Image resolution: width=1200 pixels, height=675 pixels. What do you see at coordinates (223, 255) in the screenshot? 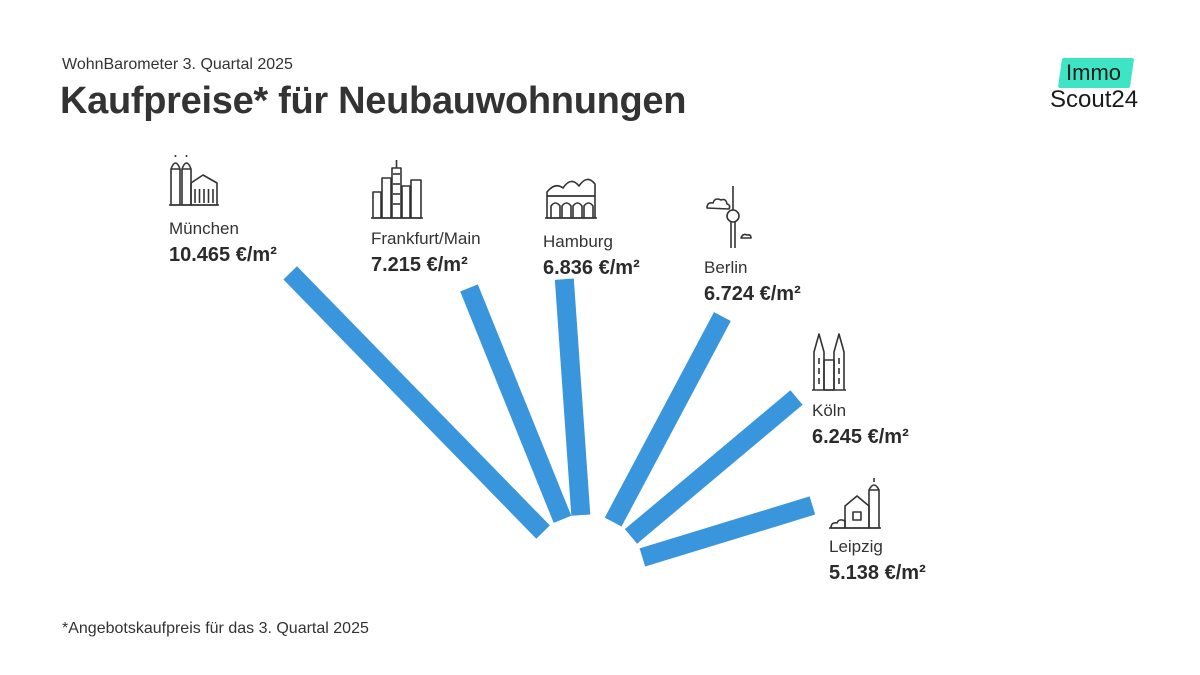
I see `value-label: 10.465 €/m²` at bounding box center [223, 255].